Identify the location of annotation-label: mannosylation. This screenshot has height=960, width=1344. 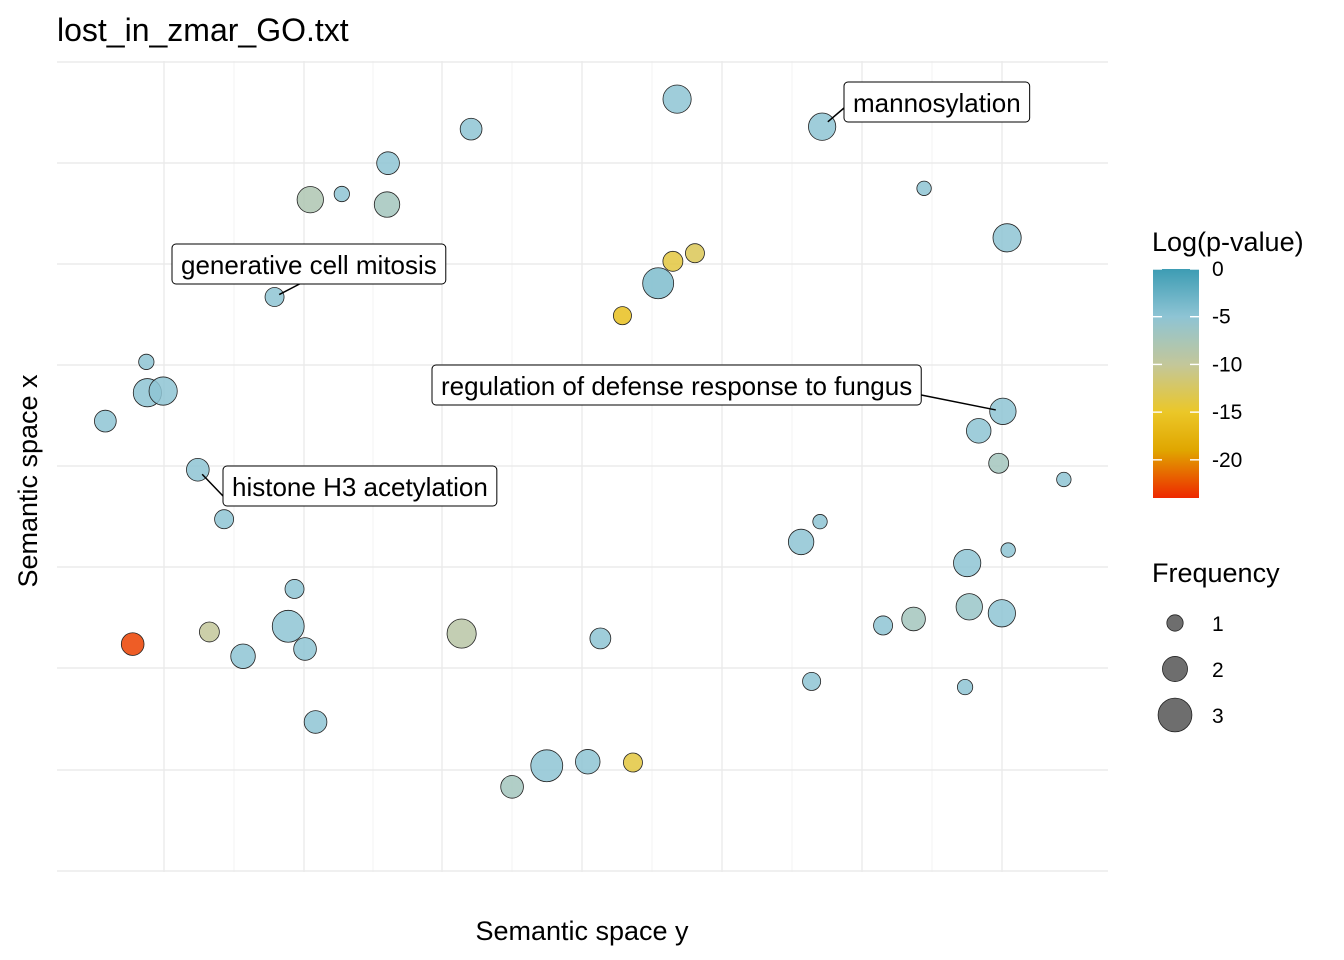
(929, 102).